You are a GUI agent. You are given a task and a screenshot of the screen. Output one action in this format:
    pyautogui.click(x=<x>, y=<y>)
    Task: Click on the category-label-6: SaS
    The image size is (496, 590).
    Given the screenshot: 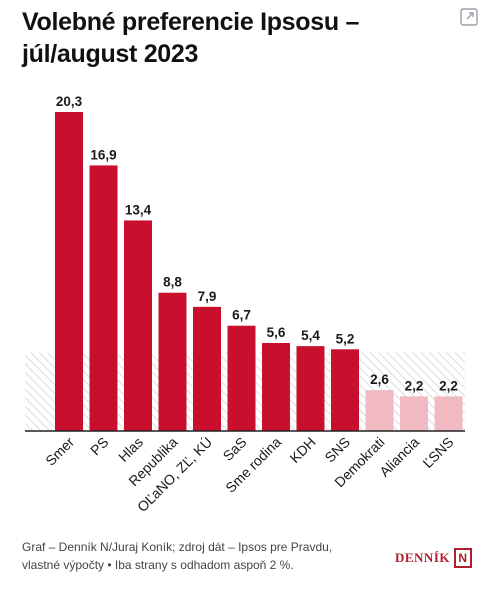 What is the action you would take?
    pyautogui.click(x=235, y=449)
    